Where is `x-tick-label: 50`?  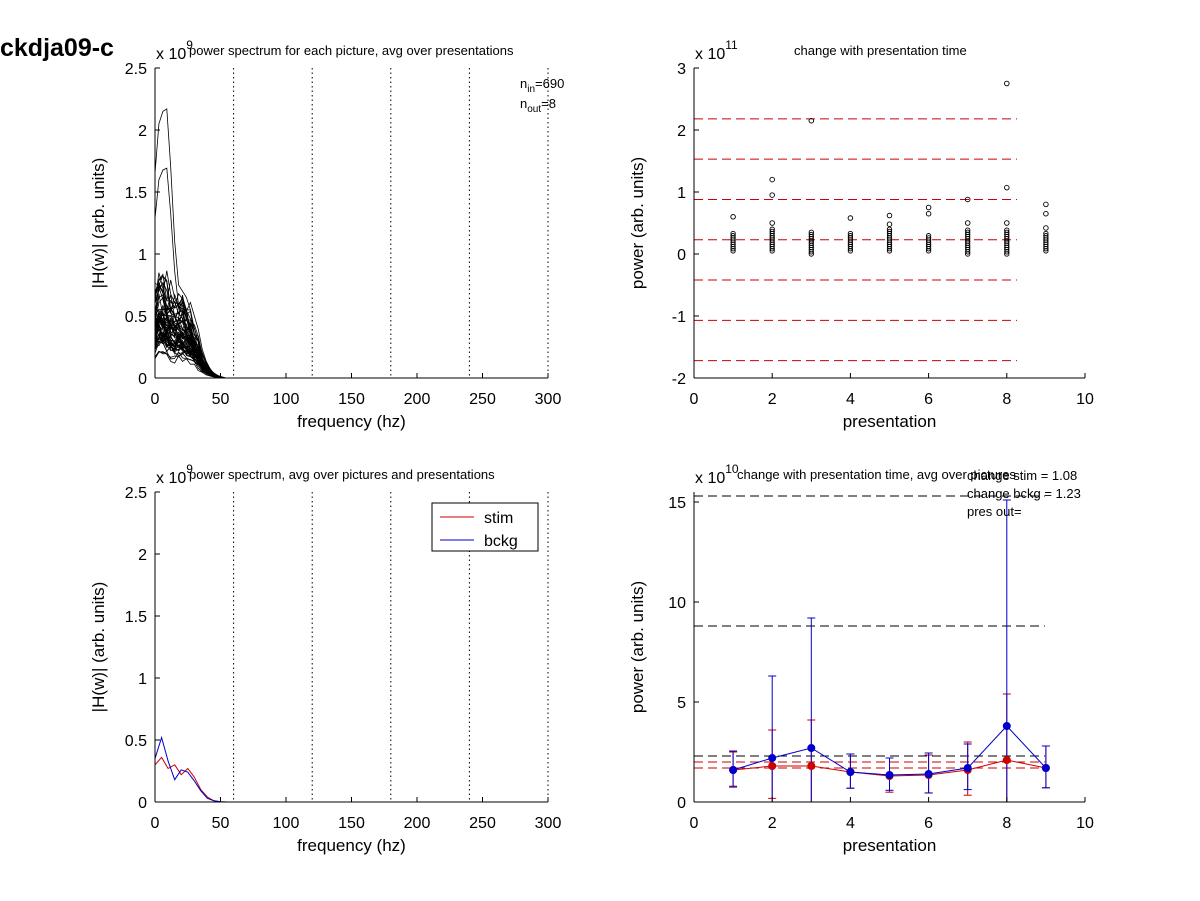 x-tick-label: 50 is located at coordinates (221, 823).